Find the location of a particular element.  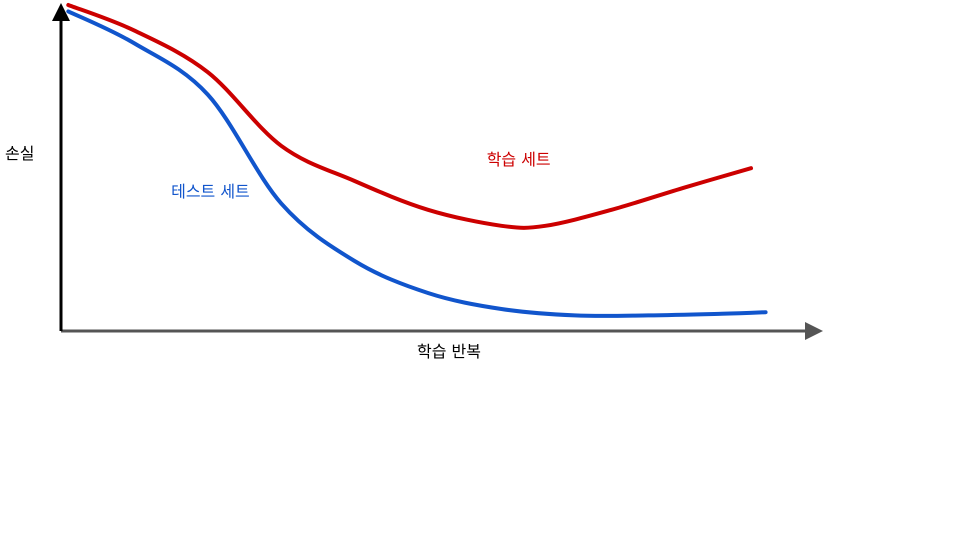

x-axis-label: 학습 반복 is located at coordinates (449, 351).